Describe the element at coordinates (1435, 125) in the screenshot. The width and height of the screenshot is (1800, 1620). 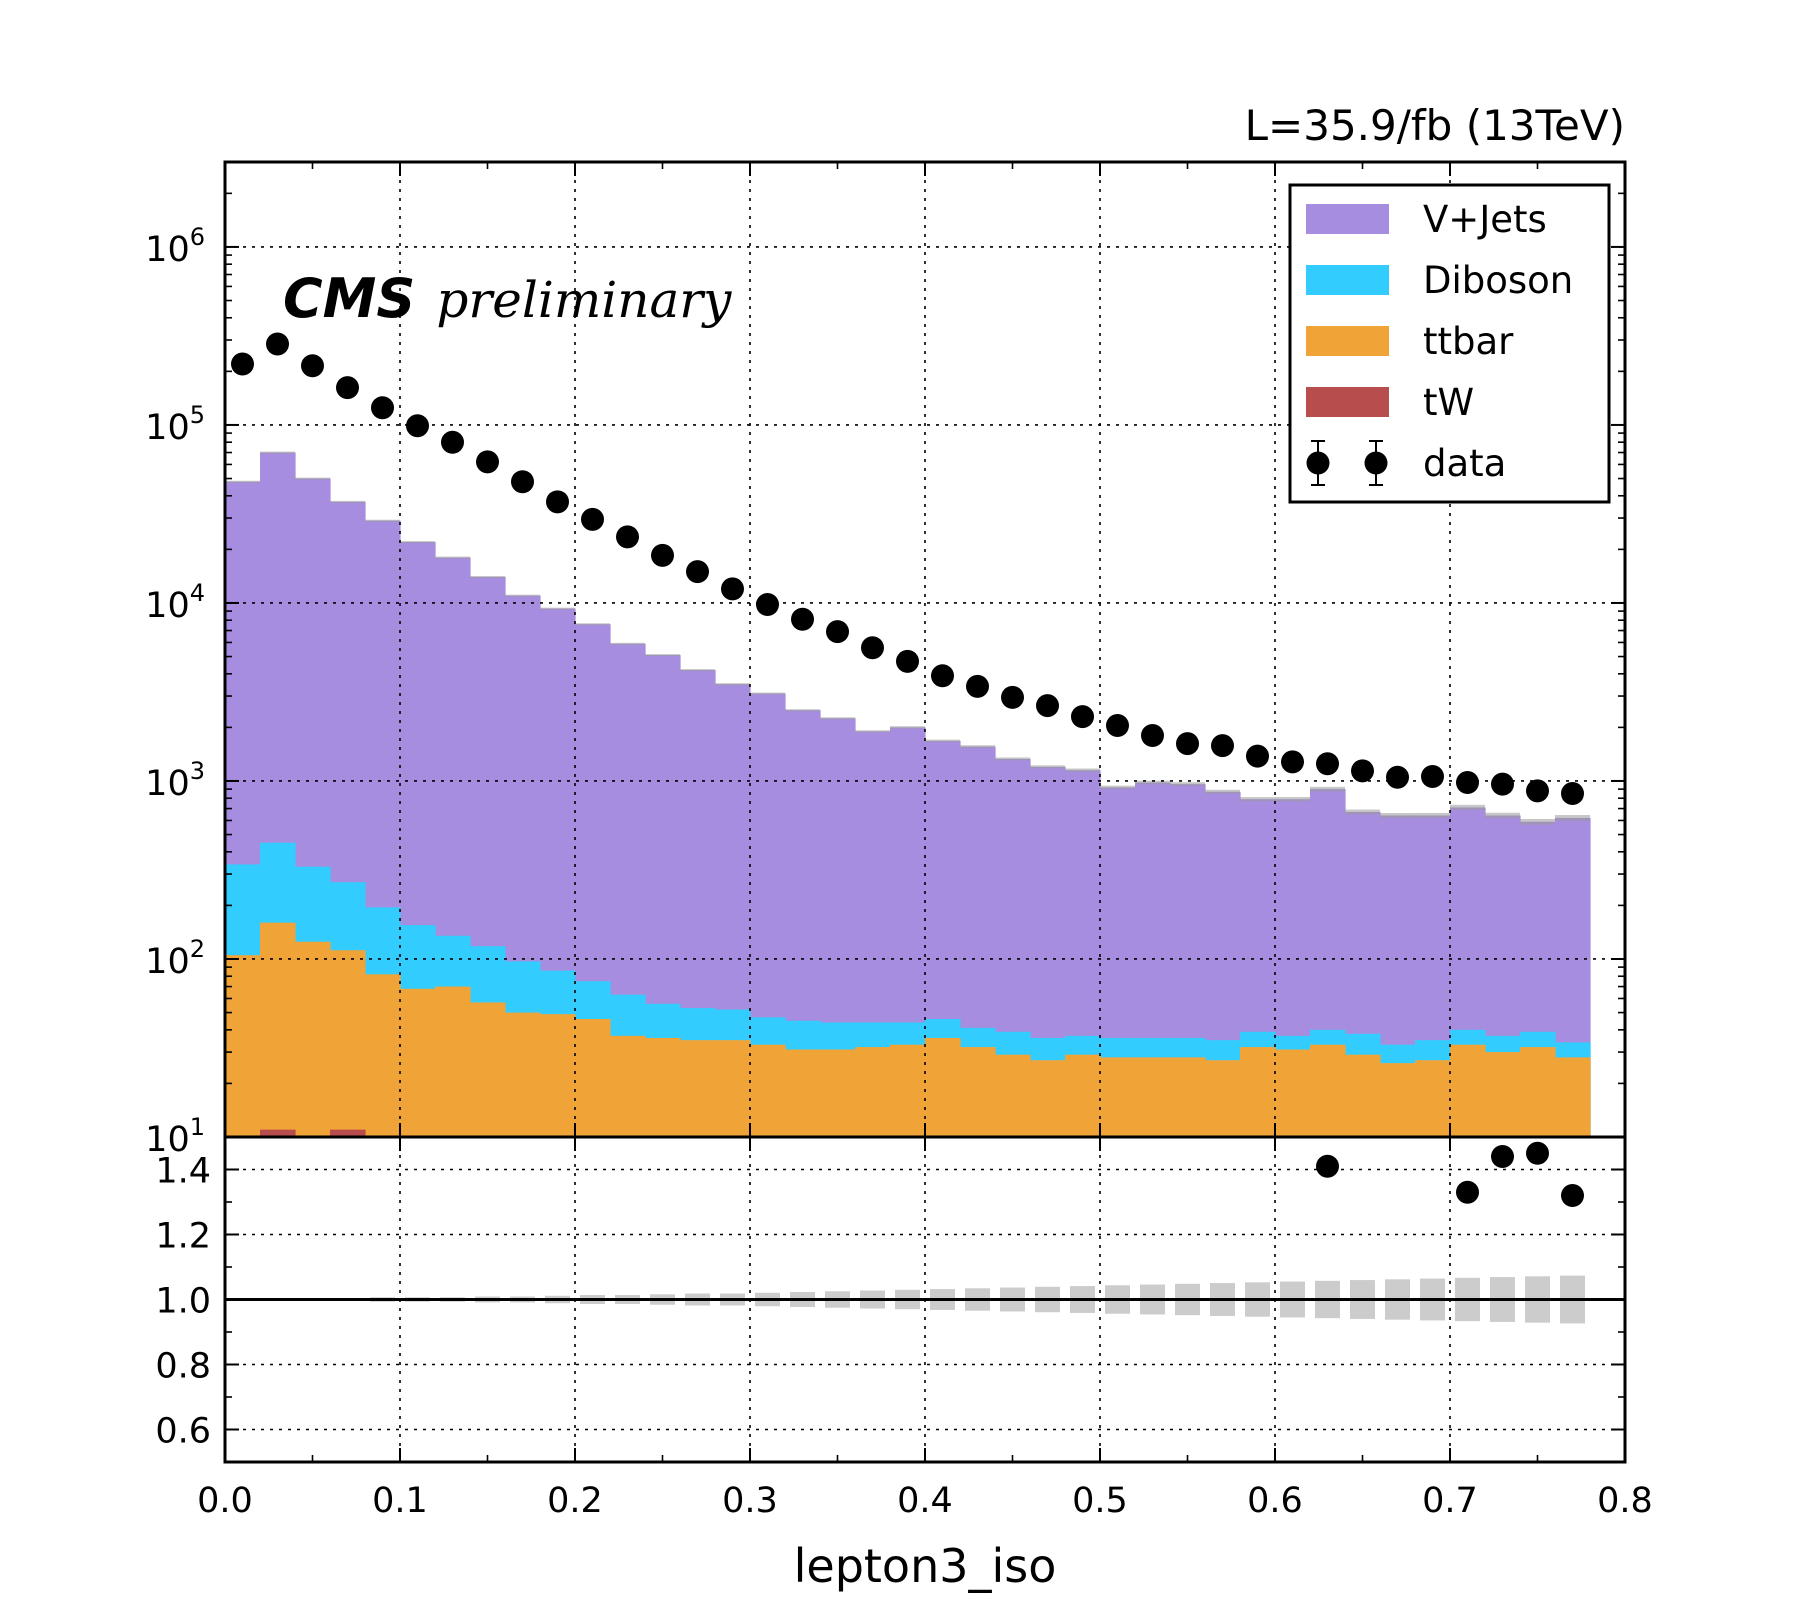
I see `luminosity-label: L=35.9/fb (13TeV)` at that location.